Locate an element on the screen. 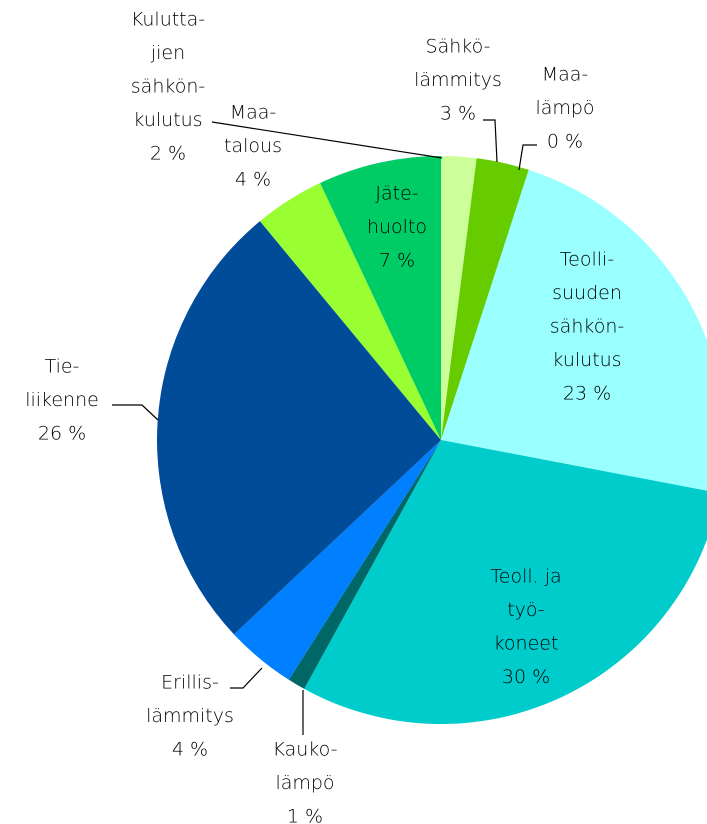 This screenshot has height=824, width=707. slice-label: Erillis- is located at coordinates (190, 683).